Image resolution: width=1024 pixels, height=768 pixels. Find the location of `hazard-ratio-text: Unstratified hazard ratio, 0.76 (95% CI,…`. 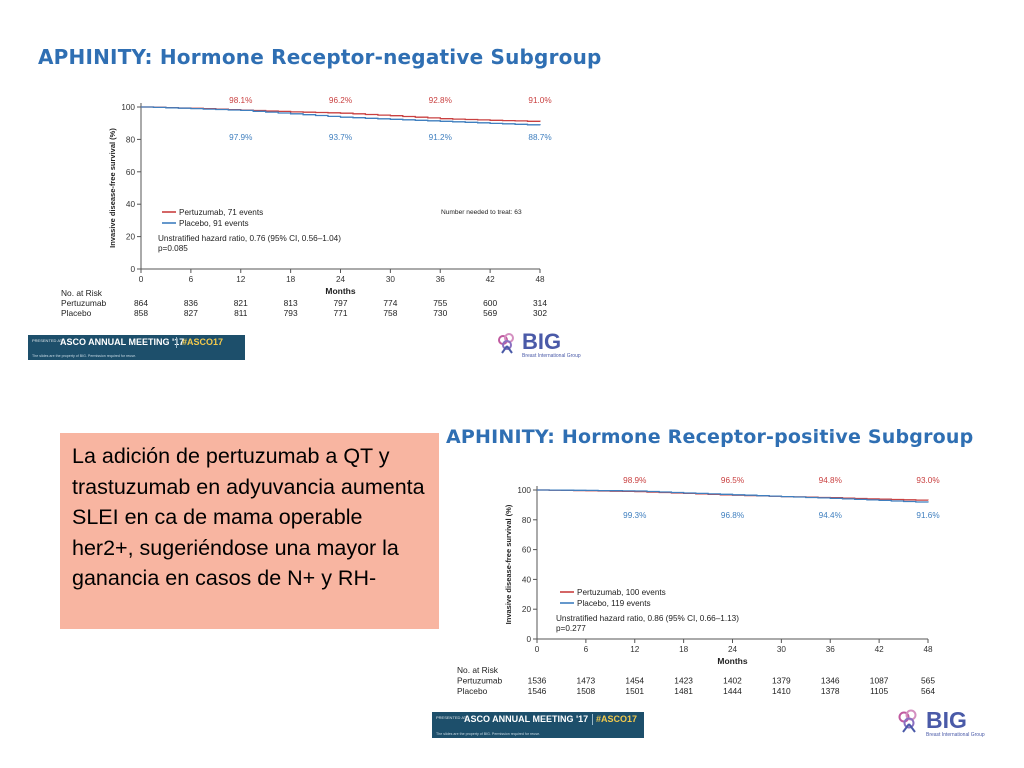

hazard-ratio-text: Unstratified hazard ratio, 0.76 (95% CI,… is located at coordinates (249, 238).